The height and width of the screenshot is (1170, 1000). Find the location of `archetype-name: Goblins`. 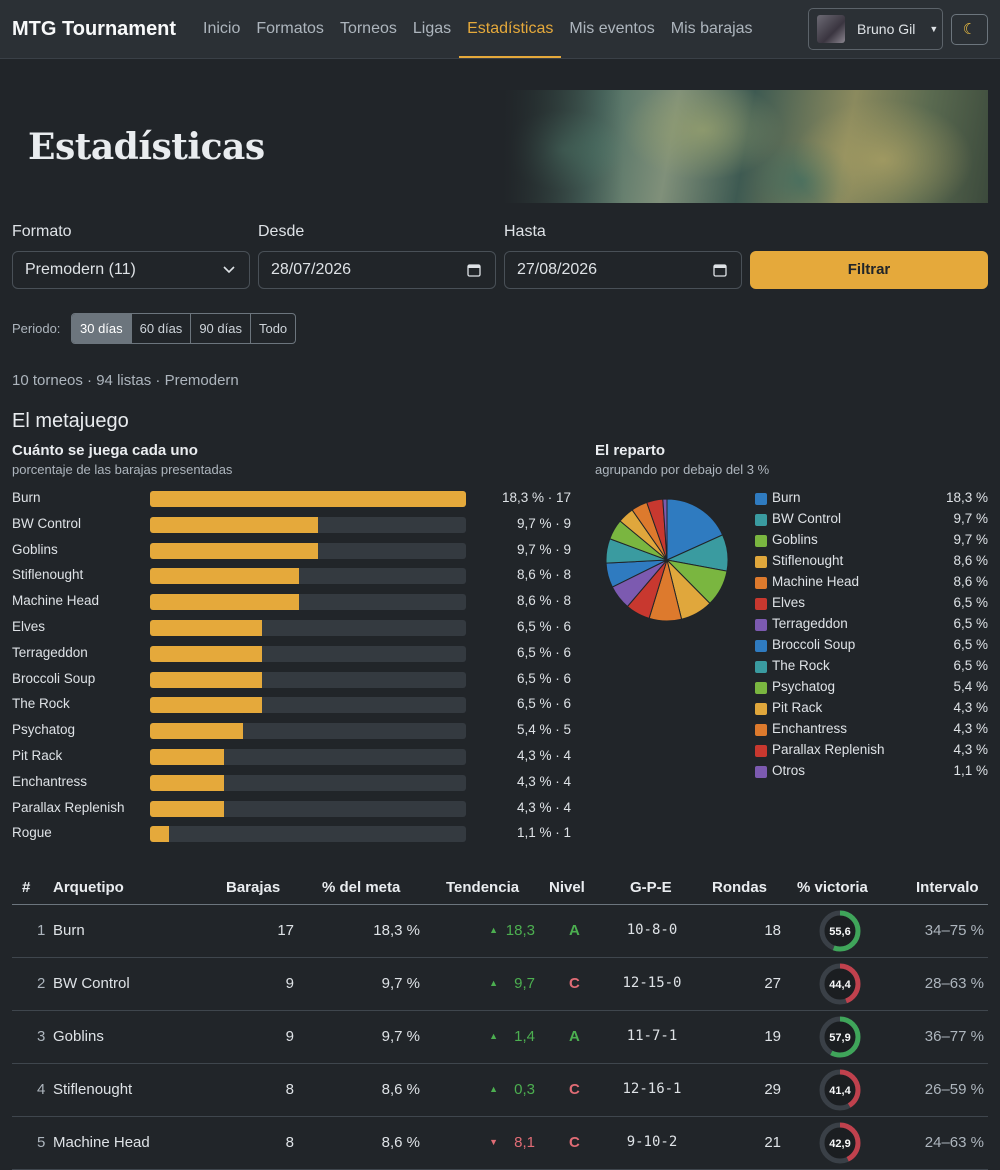

archetype-name: Goblins is located at coordinates (78, 1036).